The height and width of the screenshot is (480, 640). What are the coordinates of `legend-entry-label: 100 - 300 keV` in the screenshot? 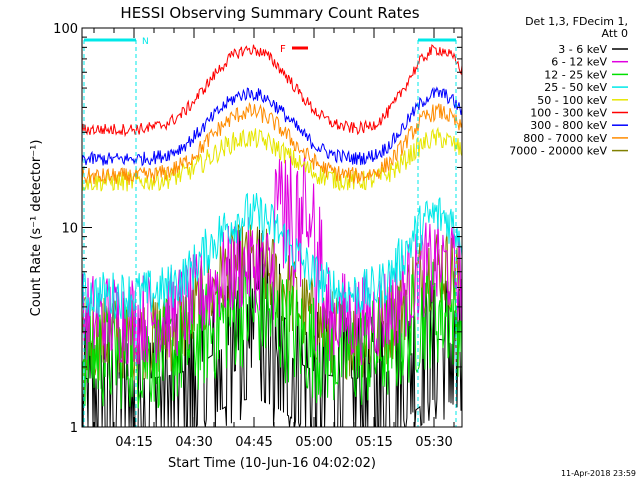 It's located at (568, 113).